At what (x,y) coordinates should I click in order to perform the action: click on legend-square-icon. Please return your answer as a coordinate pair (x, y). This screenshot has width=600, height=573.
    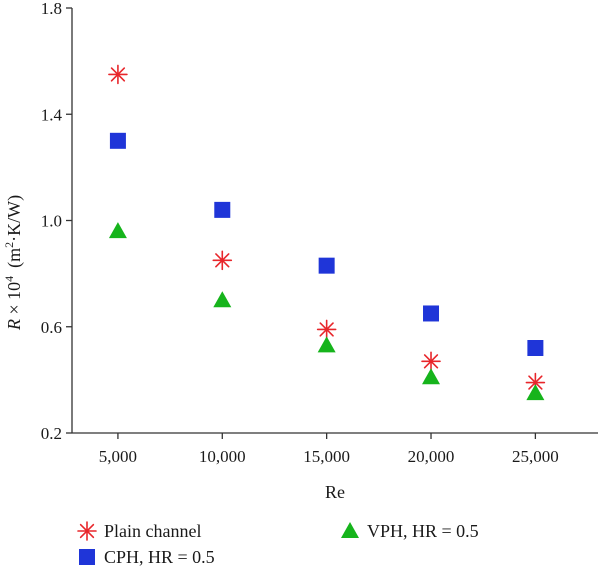
    Looking at the image, I should click on (87, 557).